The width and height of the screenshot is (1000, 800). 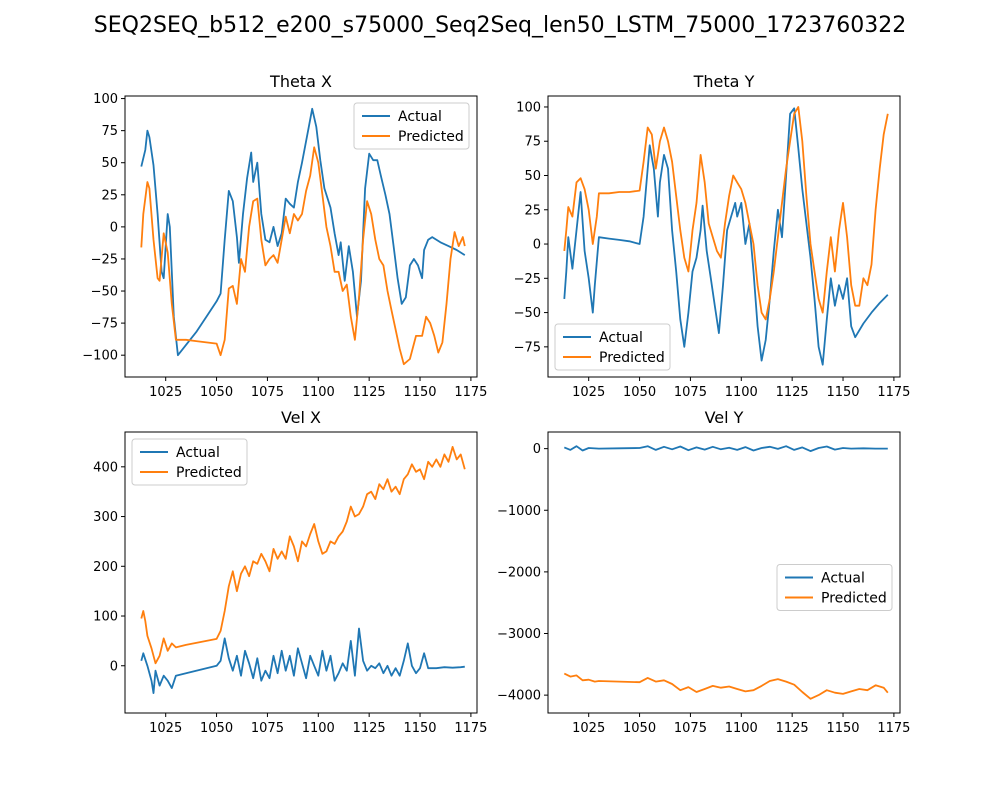 What do you see at coordinates (100, 356) in the screenshot?
I see `y-tick-label: −100` at bounding box center [100, 356].